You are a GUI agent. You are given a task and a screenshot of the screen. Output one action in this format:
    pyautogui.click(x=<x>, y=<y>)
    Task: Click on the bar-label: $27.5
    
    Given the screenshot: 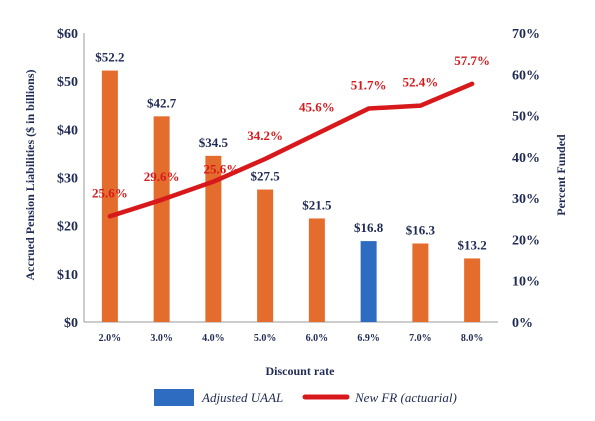 What is the action you would take?
    pyautogui.click(x=266, y=176)
    